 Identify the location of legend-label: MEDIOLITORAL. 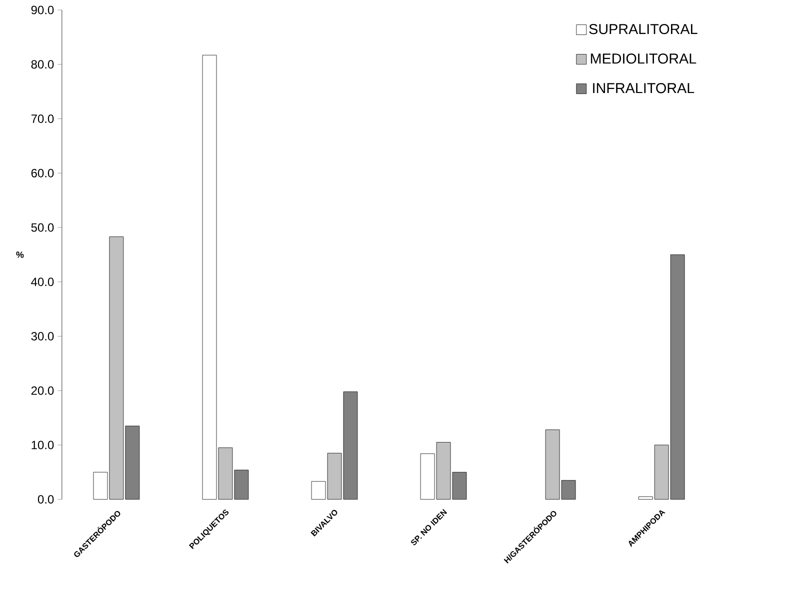
(643, 58).